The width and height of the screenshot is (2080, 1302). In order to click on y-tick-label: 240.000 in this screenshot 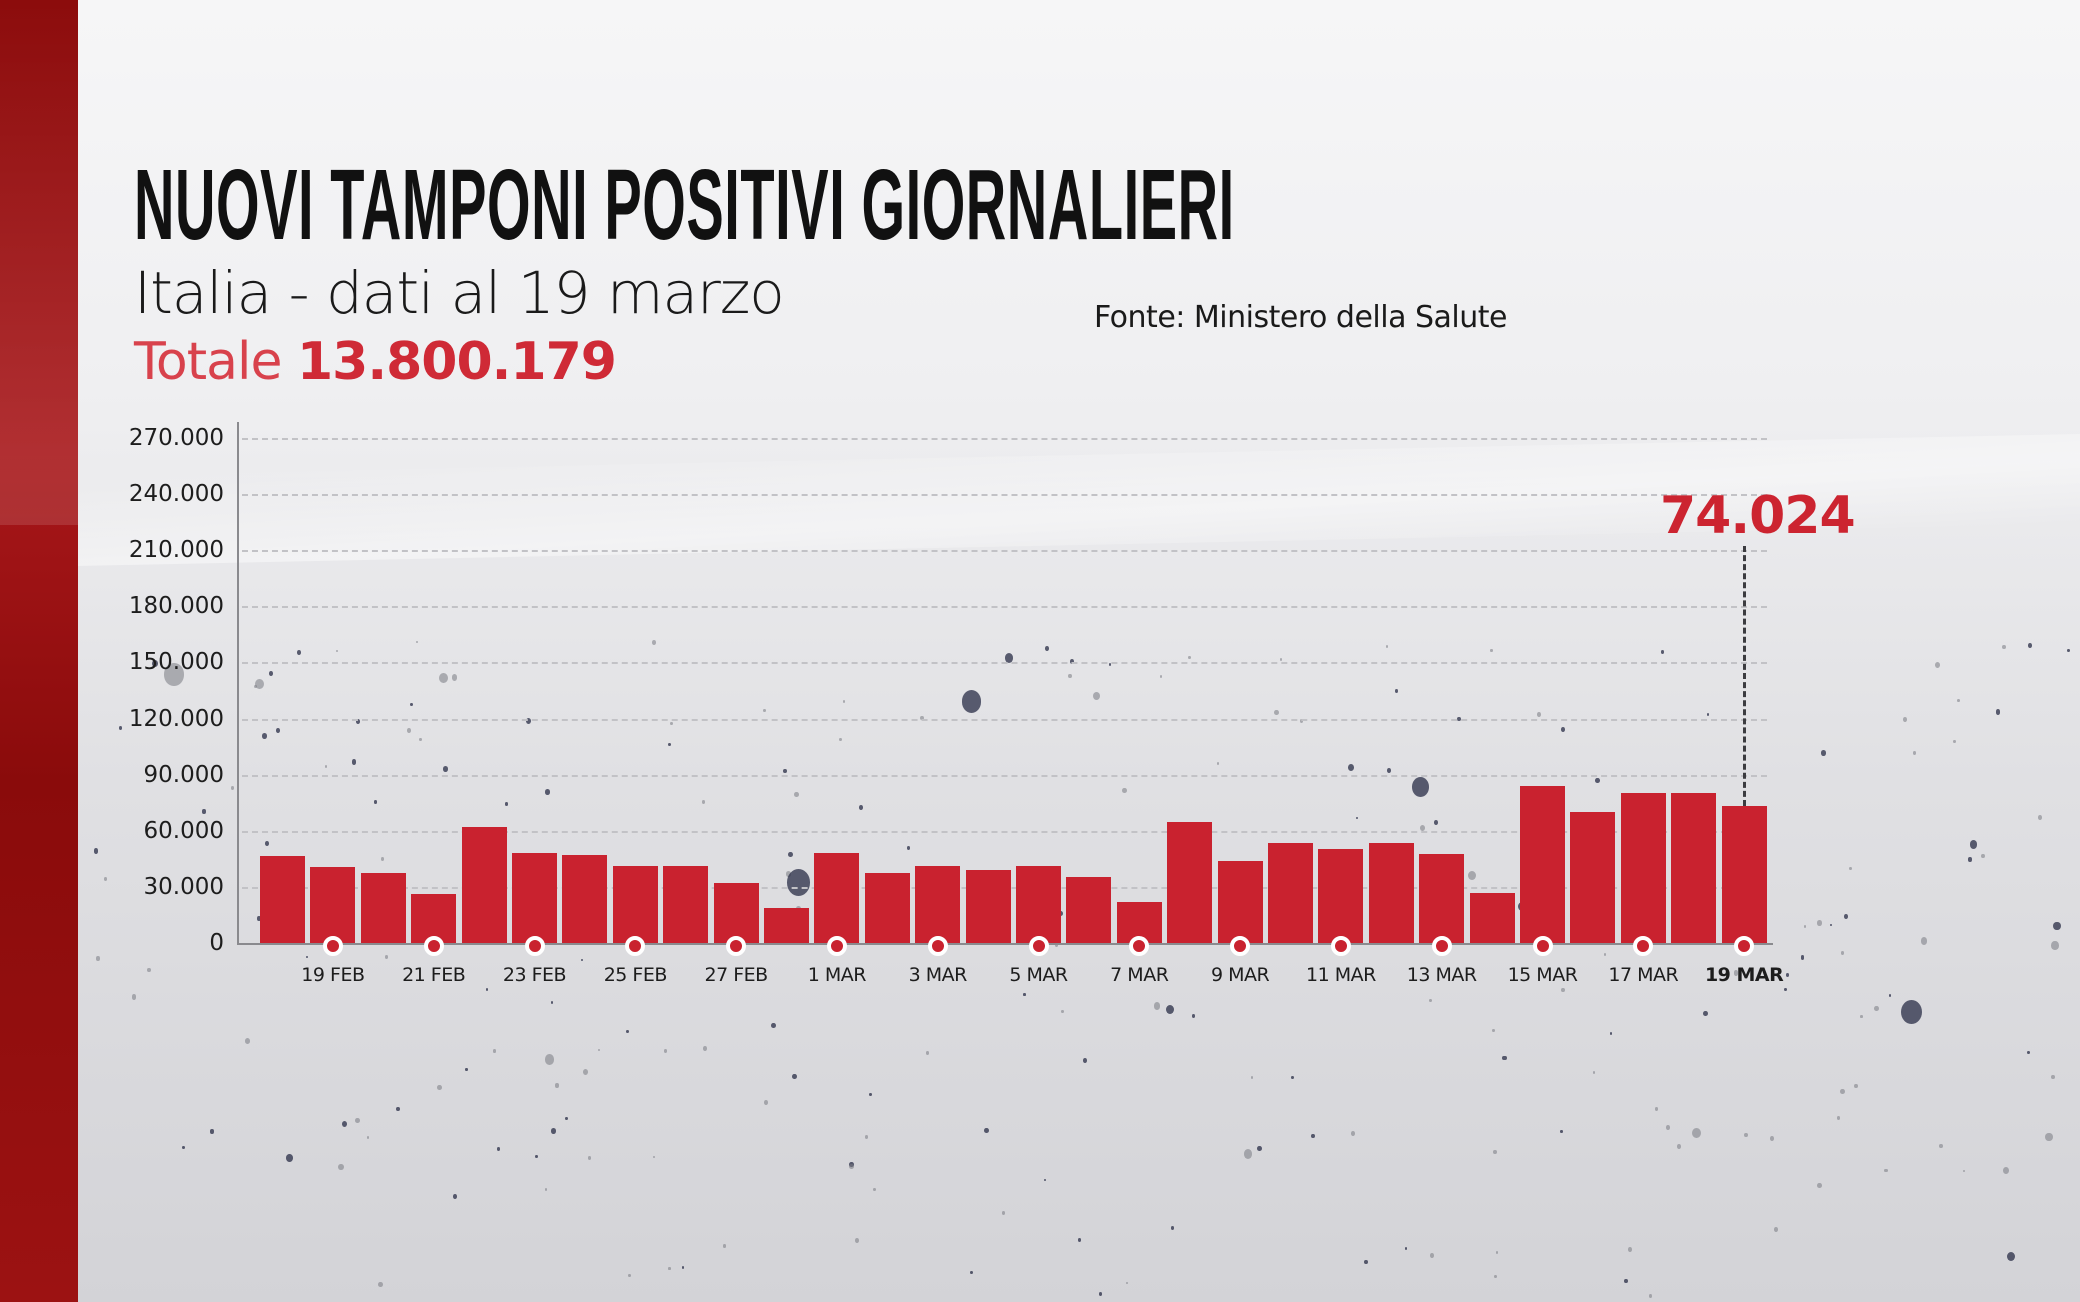, I will do `click(176, 494)`.